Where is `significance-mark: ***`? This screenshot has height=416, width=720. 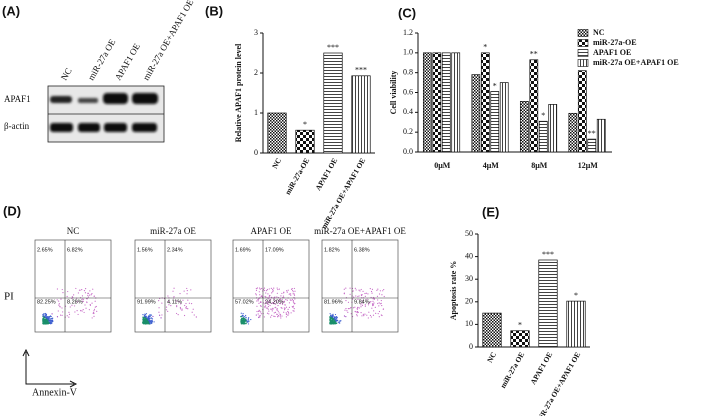
significance-mark: *** is located at coordinates (333, 47).